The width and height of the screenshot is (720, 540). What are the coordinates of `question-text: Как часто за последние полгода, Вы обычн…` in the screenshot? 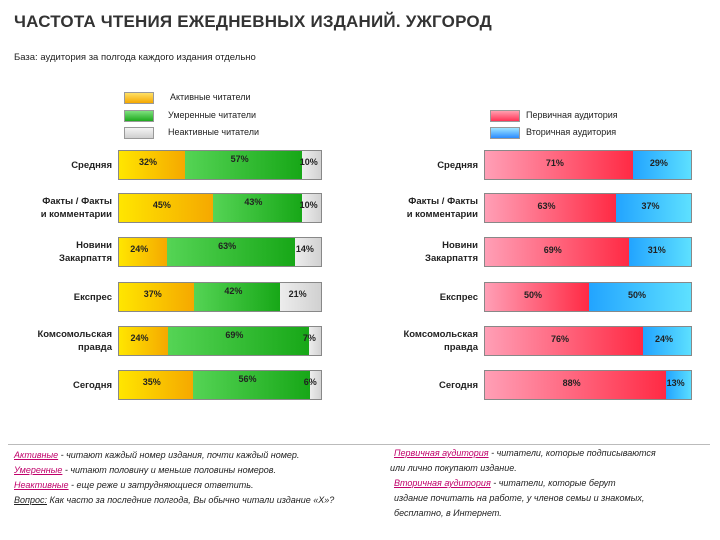 It's located at (190, 500).